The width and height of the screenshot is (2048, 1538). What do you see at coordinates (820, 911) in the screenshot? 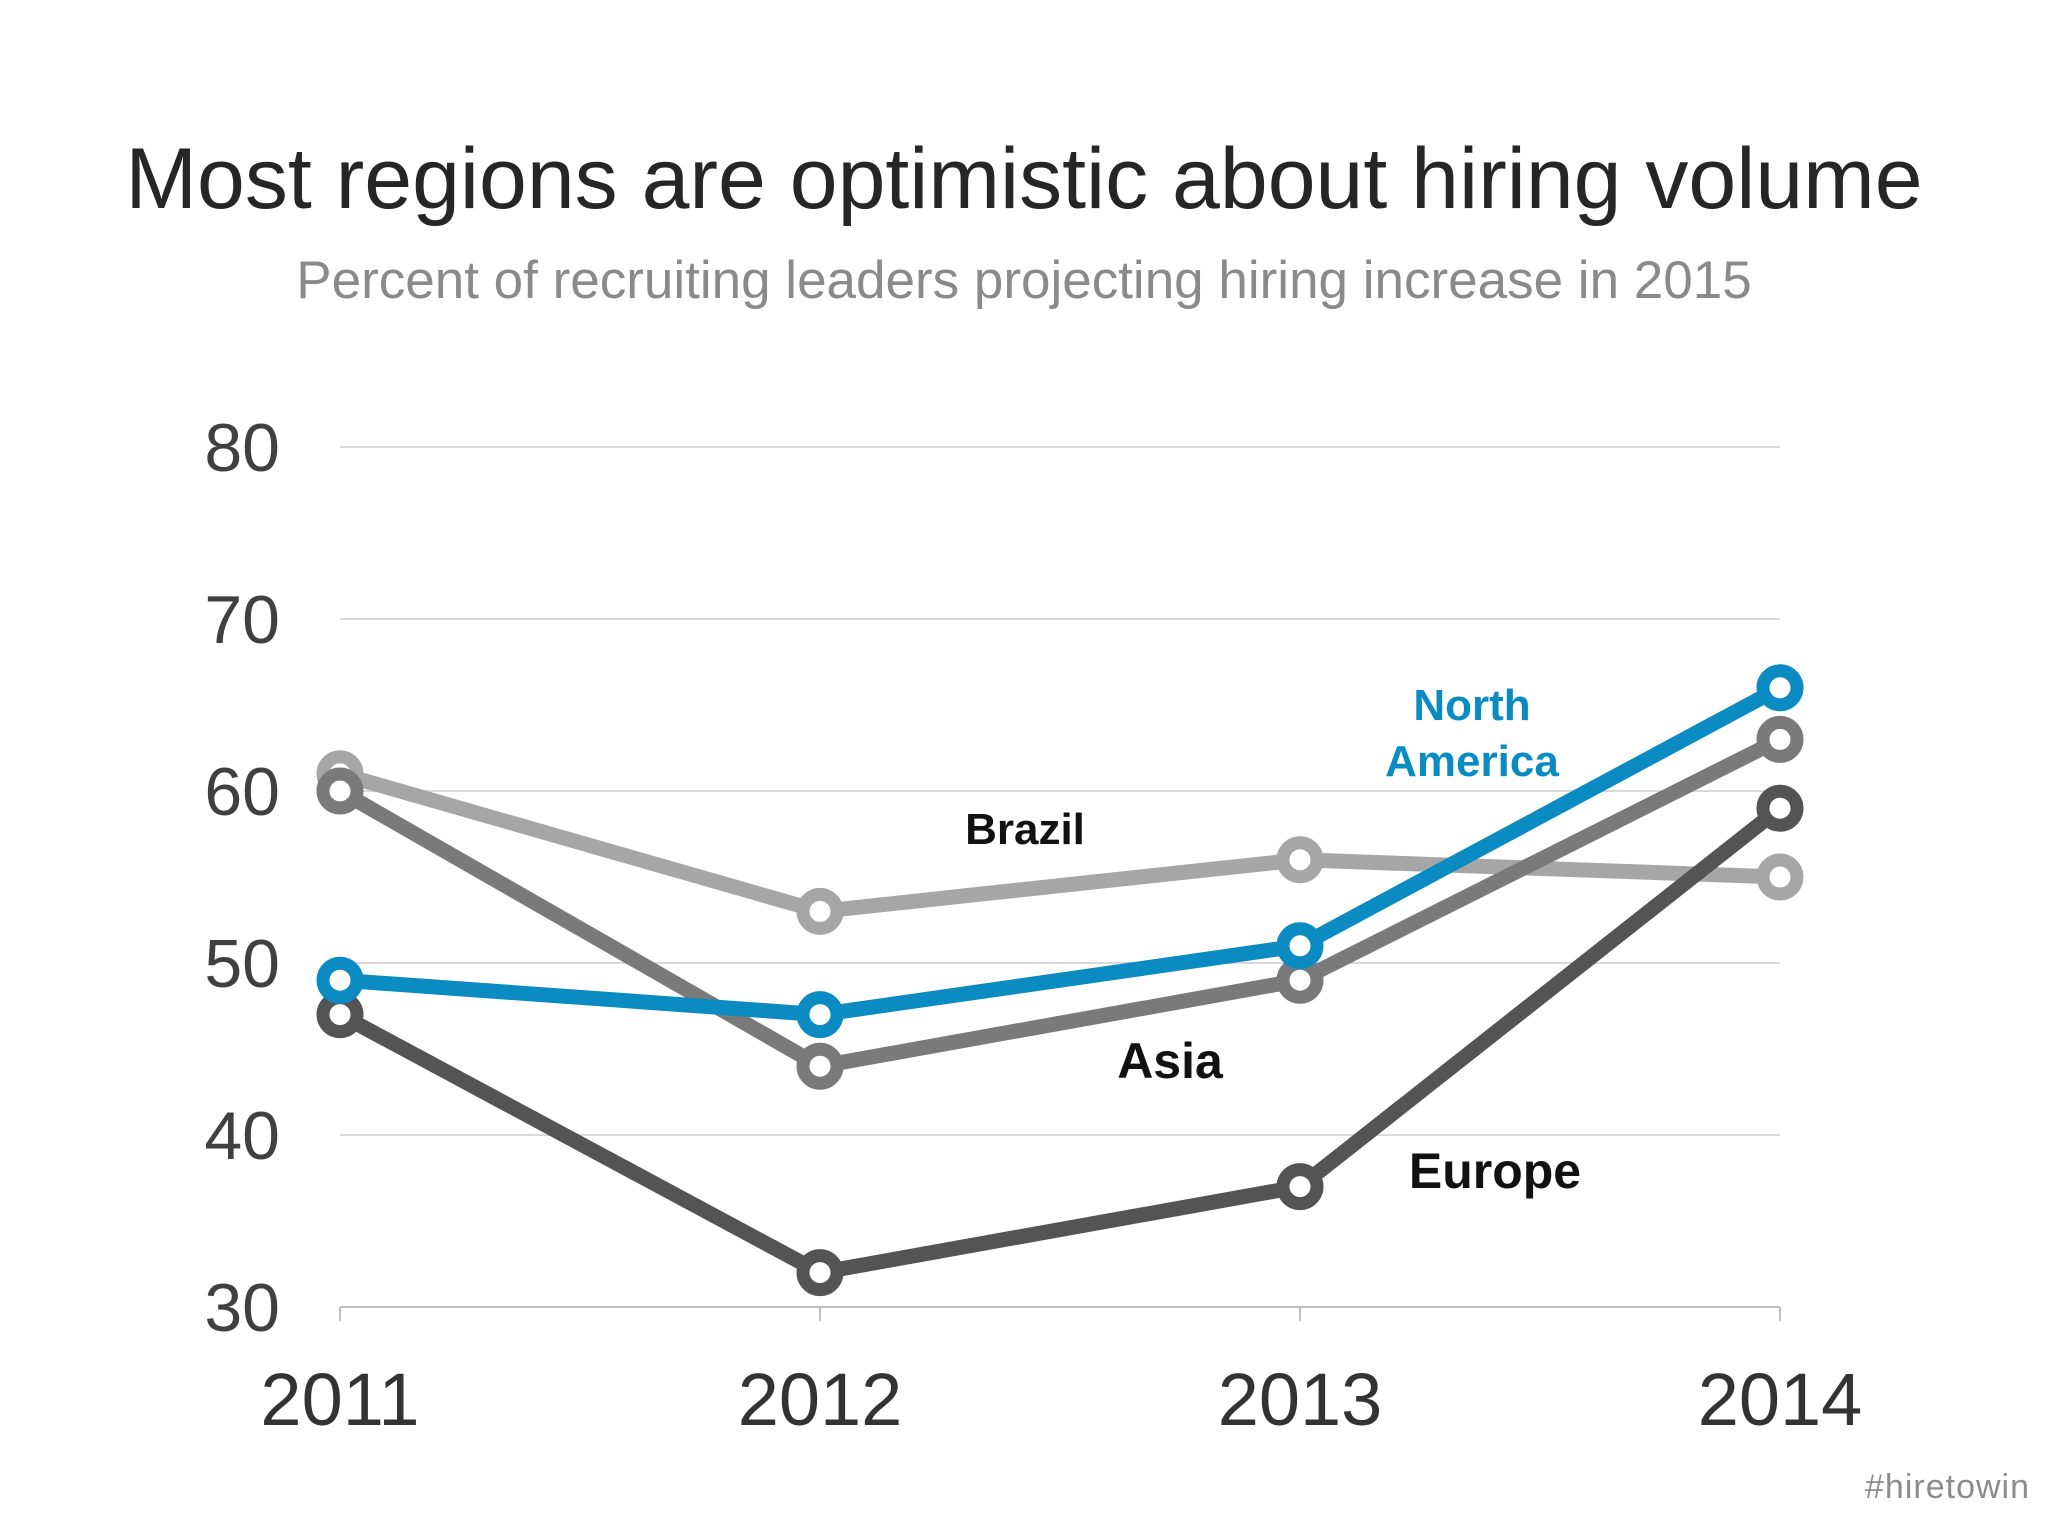
I see `data-point-brazil-2012` at bounding box center [820, 911].